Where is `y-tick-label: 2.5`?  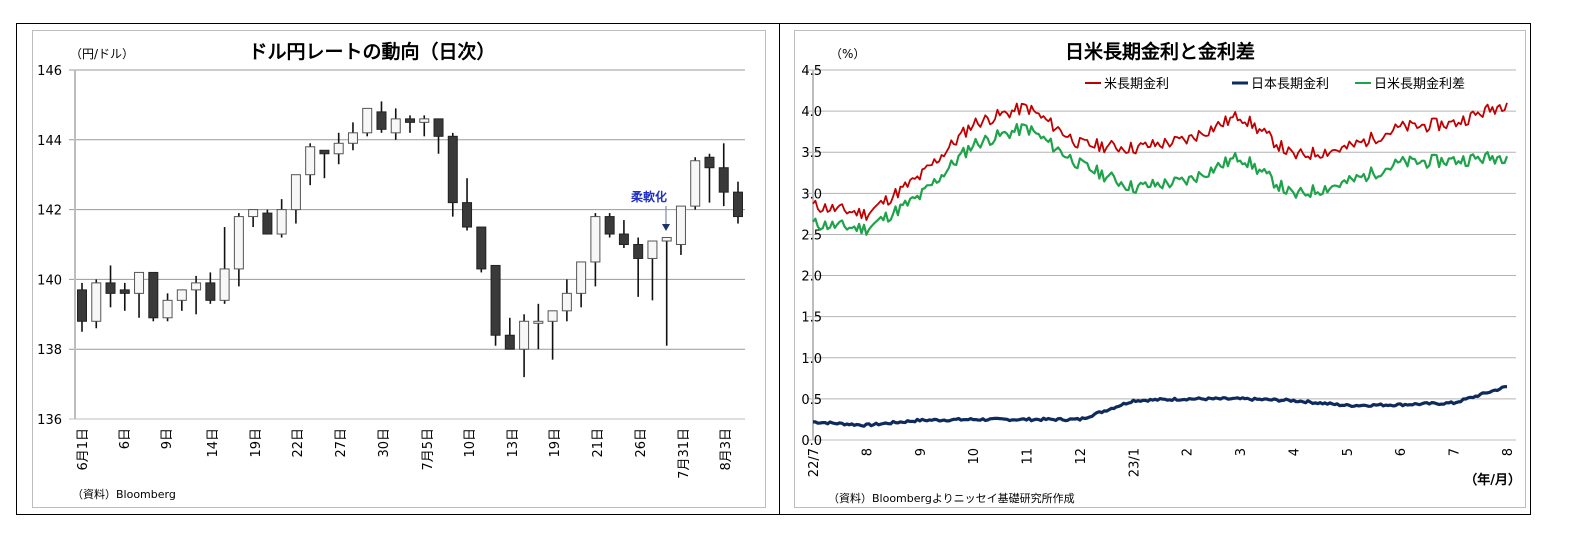
y-tick-label: 2.5 is located at coordinates (811, 235).